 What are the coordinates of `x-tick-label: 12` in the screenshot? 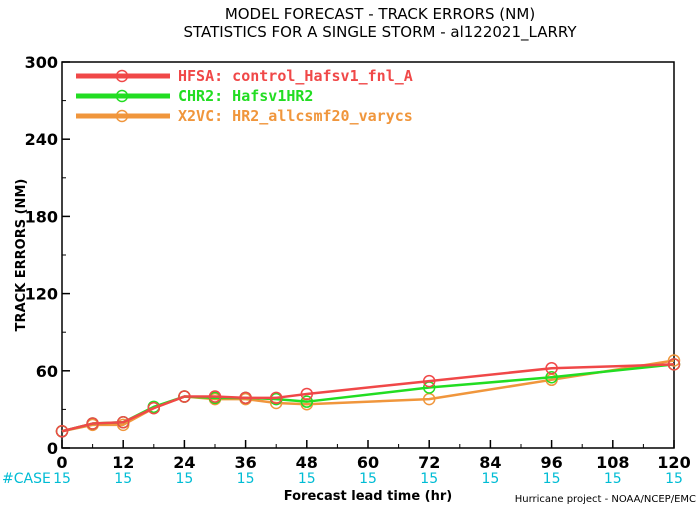 It's located at (123, 462).